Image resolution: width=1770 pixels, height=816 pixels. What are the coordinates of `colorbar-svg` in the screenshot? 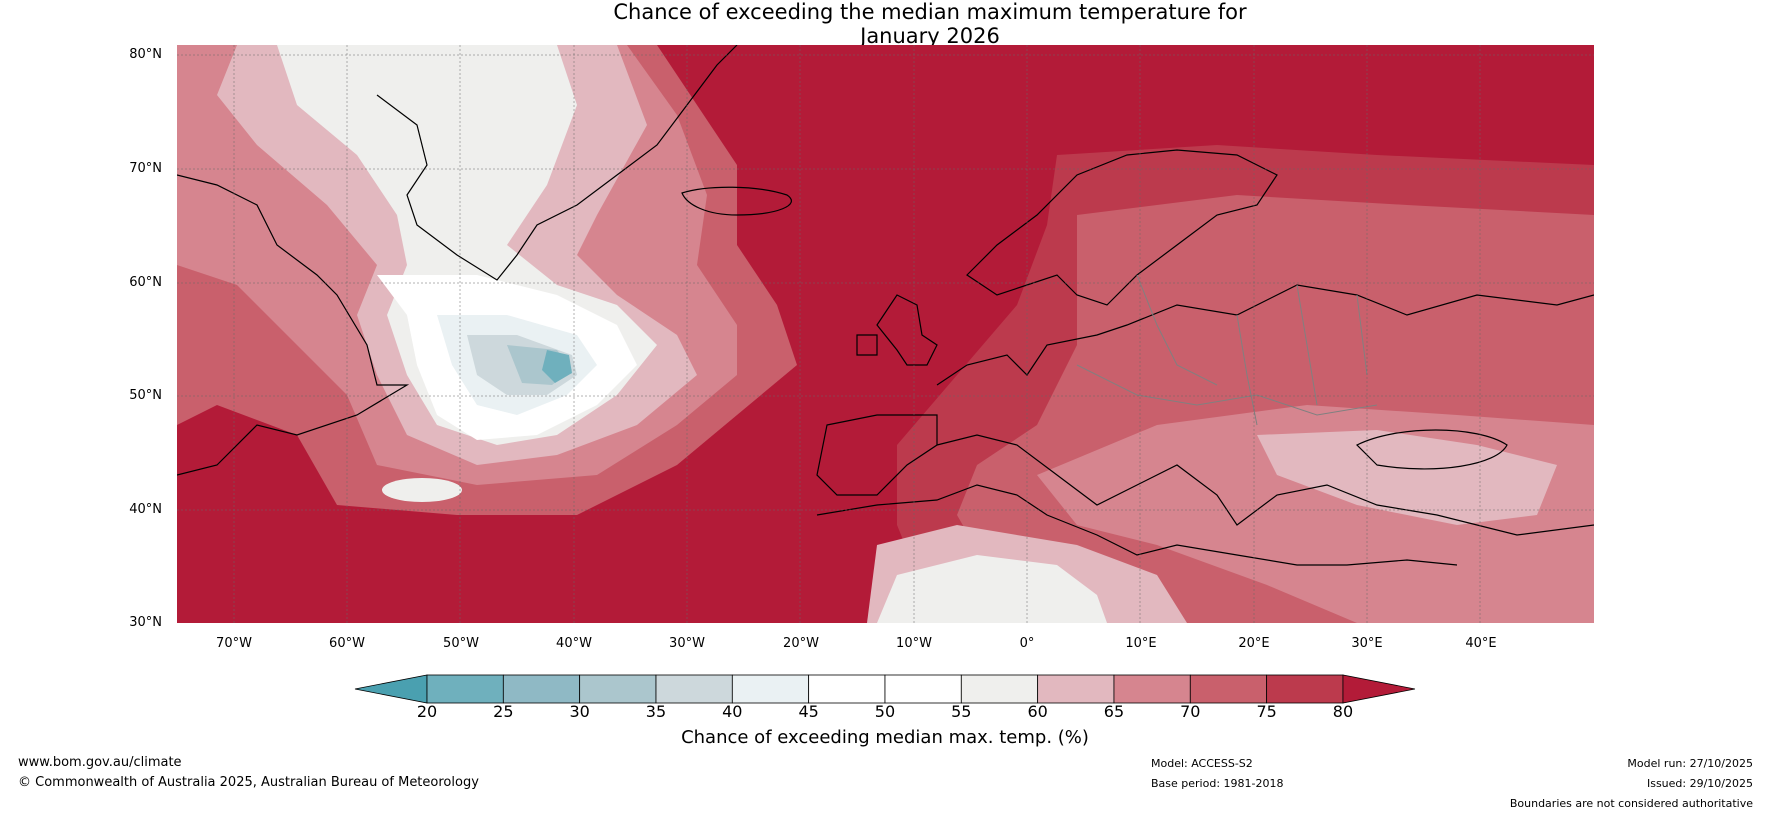 It's located at (885, 689).